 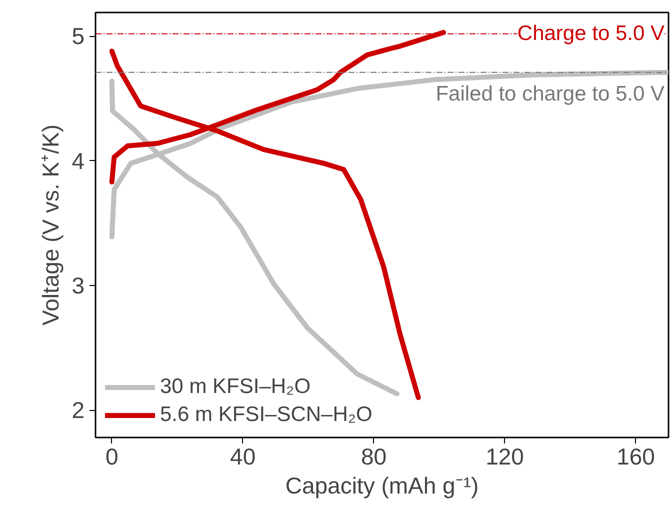 I want to click on ref-line-label: Failed to charge to 5.0 V, so click(x=550, y=94).